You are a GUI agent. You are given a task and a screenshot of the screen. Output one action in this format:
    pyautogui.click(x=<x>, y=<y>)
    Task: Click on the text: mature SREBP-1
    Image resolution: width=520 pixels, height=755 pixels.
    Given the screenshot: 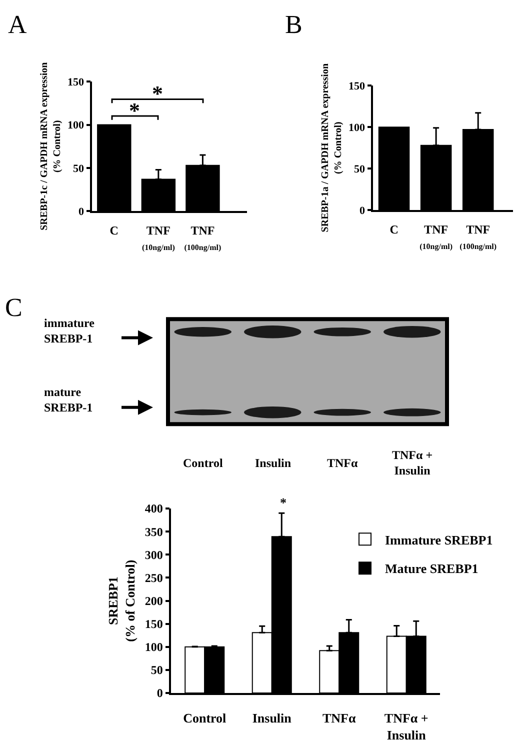 What is the action you would take?
    pyautogui.click(x=68, y=400)
    